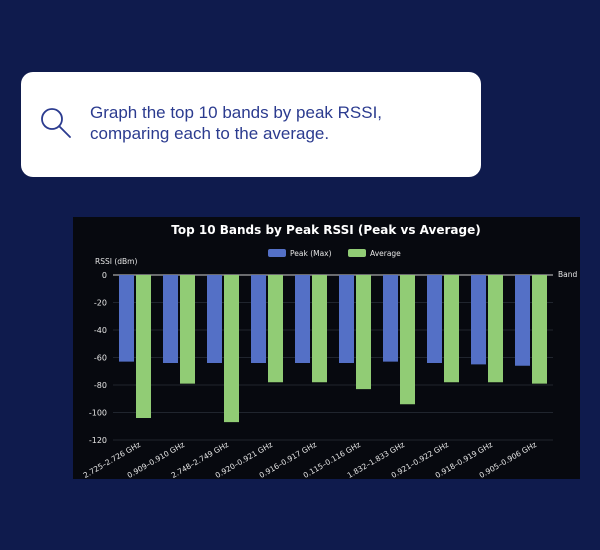 The height and width of the screenshot is (550, 600). I want to click on y-tick-label: -120, so click(98, 440).